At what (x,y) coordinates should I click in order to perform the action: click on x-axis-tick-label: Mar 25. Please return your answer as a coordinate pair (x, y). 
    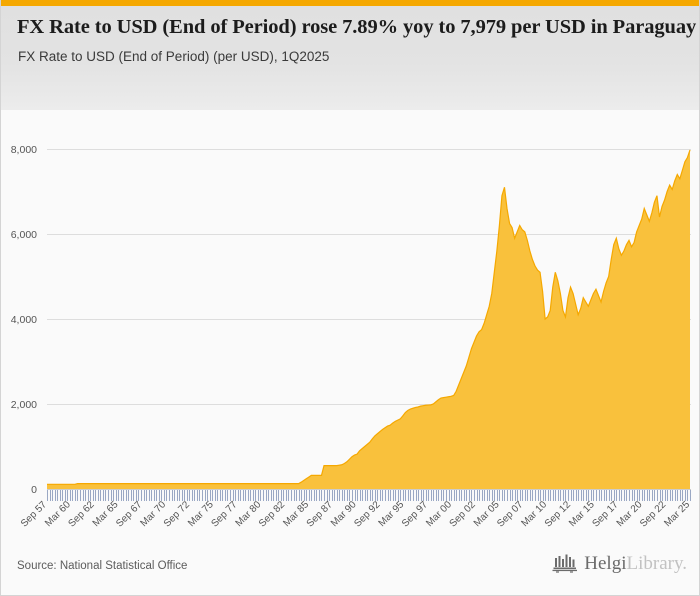
    Looking at the image, I should click on (677, 514).